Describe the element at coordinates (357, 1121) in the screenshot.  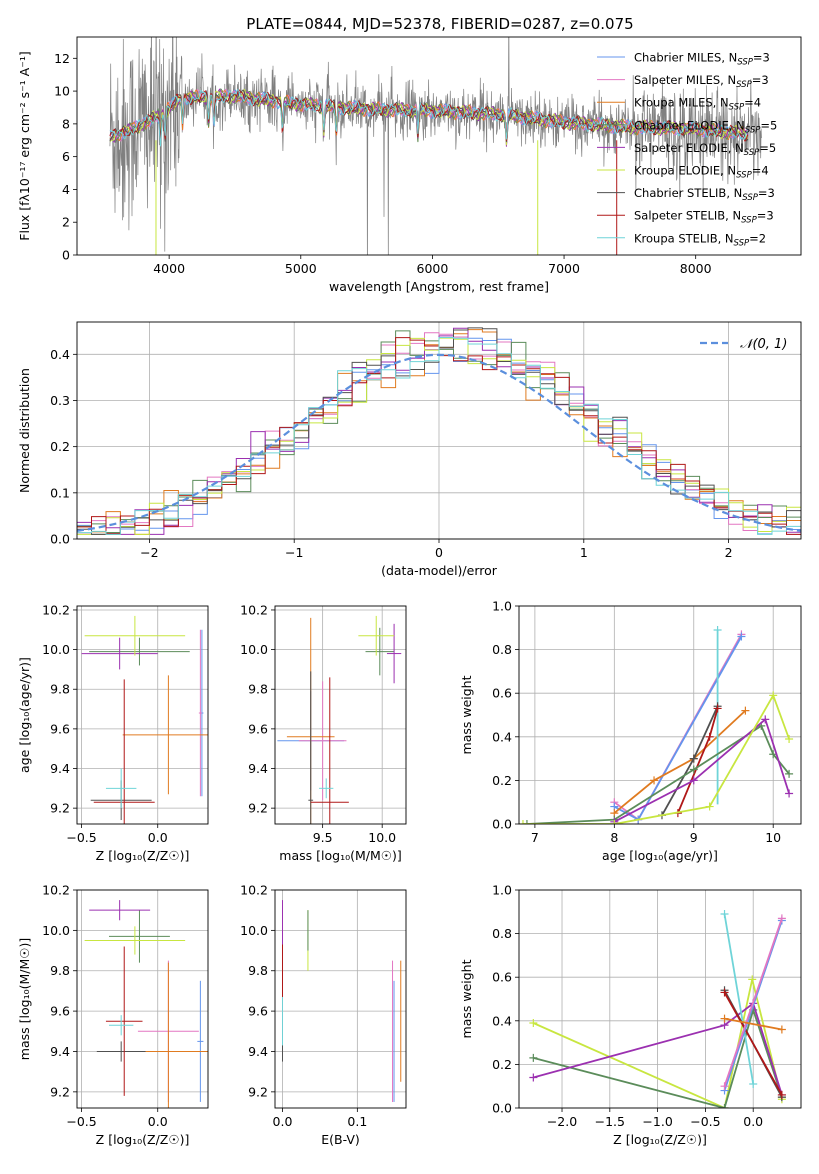
I see `x-tick-label: 0.1` at that location.